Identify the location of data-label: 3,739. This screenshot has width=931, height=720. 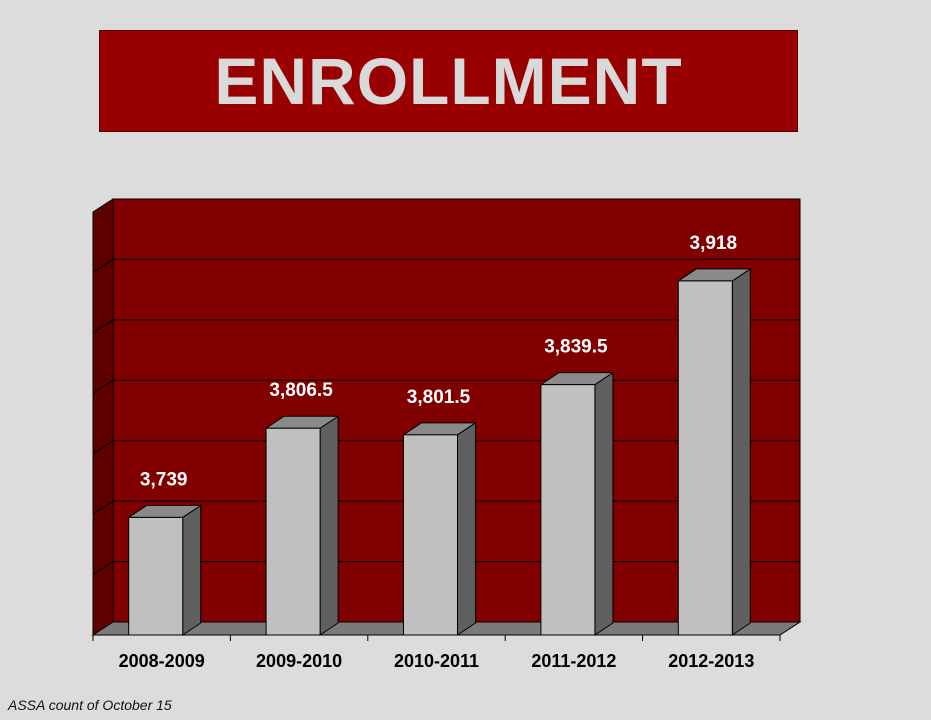
(164, 479).